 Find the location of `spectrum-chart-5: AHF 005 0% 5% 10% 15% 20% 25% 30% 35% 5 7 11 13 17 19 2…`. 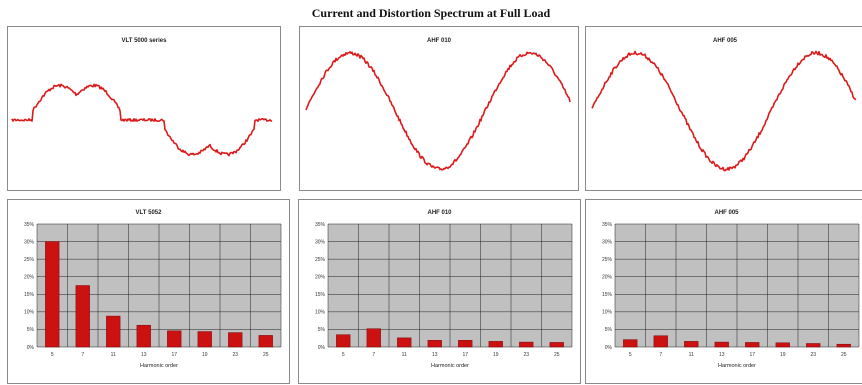

spectrum-chart-5: AHF 005 0% 5% 10% 15% 20% 25% 30% 35% 5 7 11 13 17 19 2… is located at coordinates (731, 289).